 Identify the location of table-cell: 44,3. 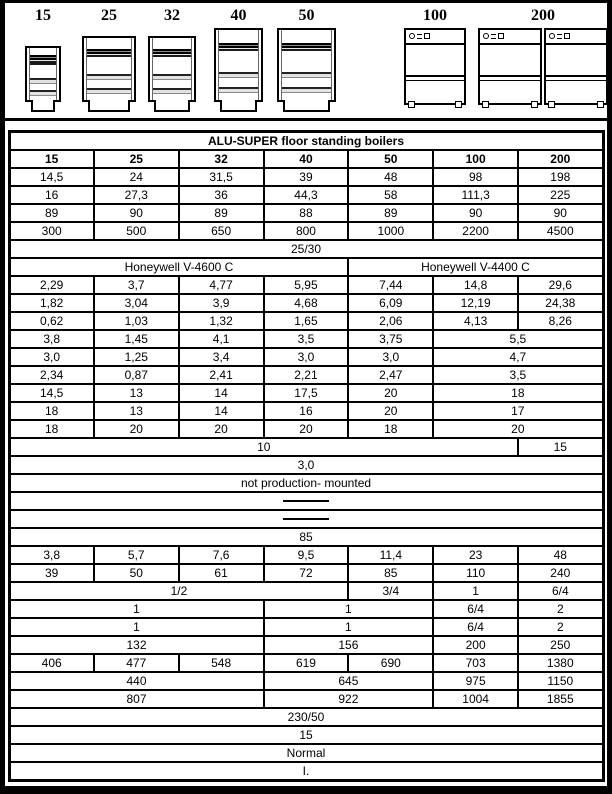
(306, 195).